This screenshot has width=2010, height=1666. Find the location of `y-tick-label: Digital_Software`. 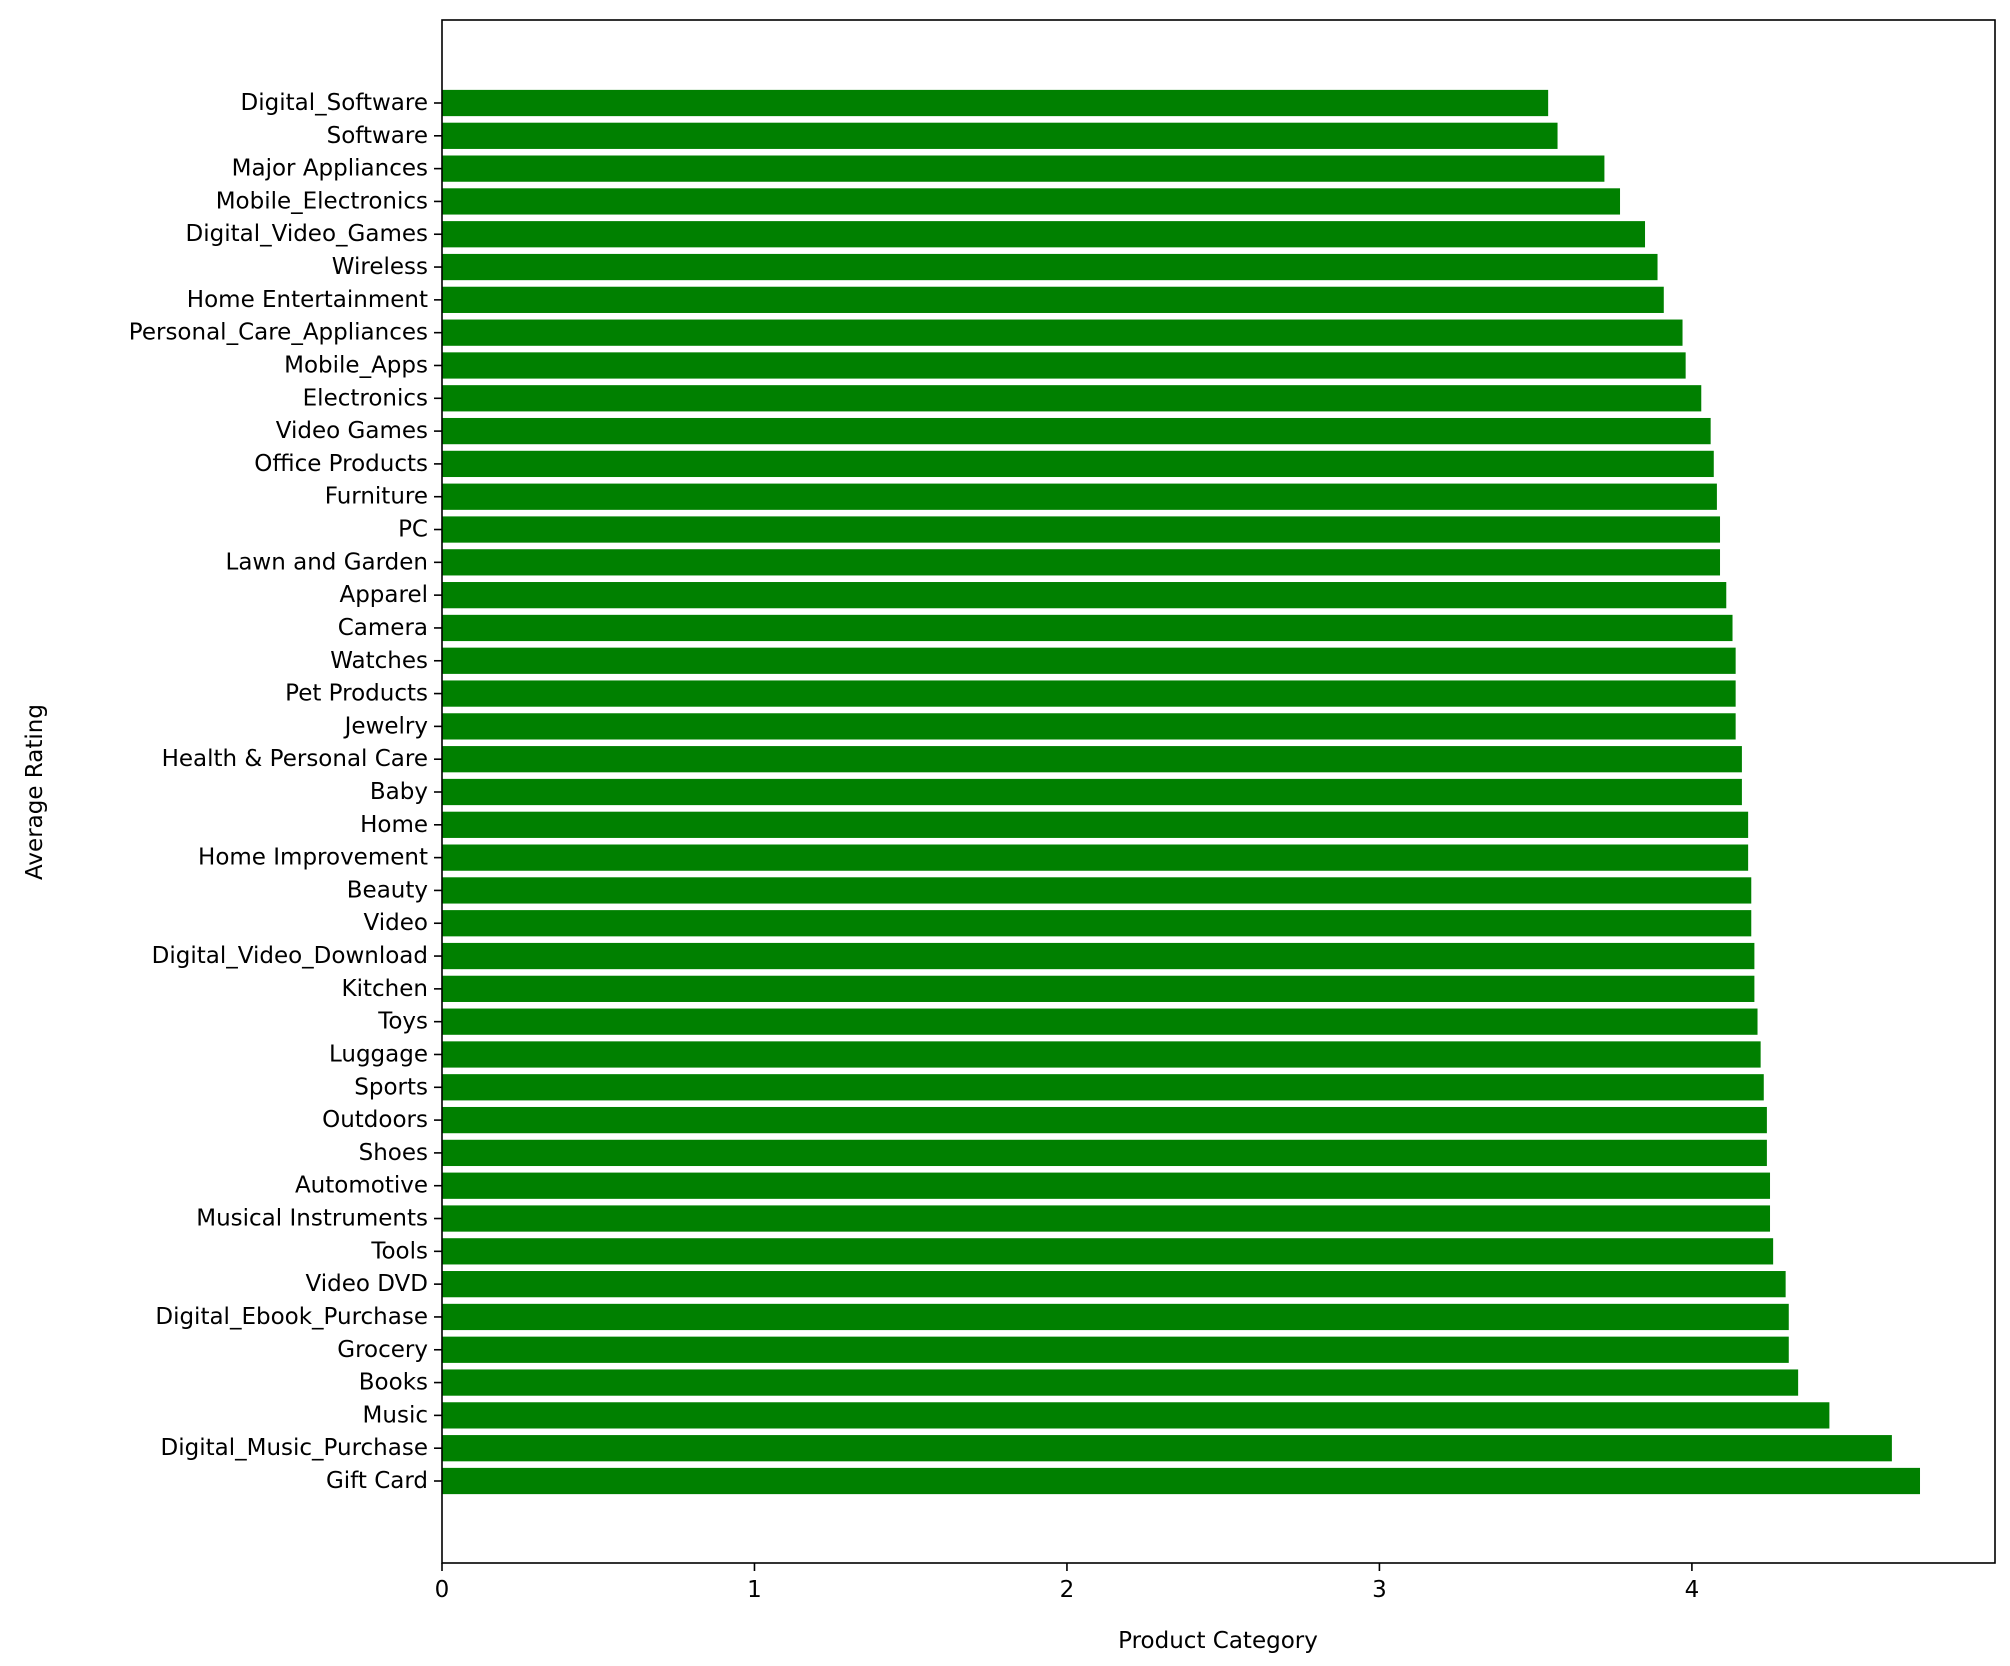

y-tick-label: Digital_Software is located at coordinates (334, 103).